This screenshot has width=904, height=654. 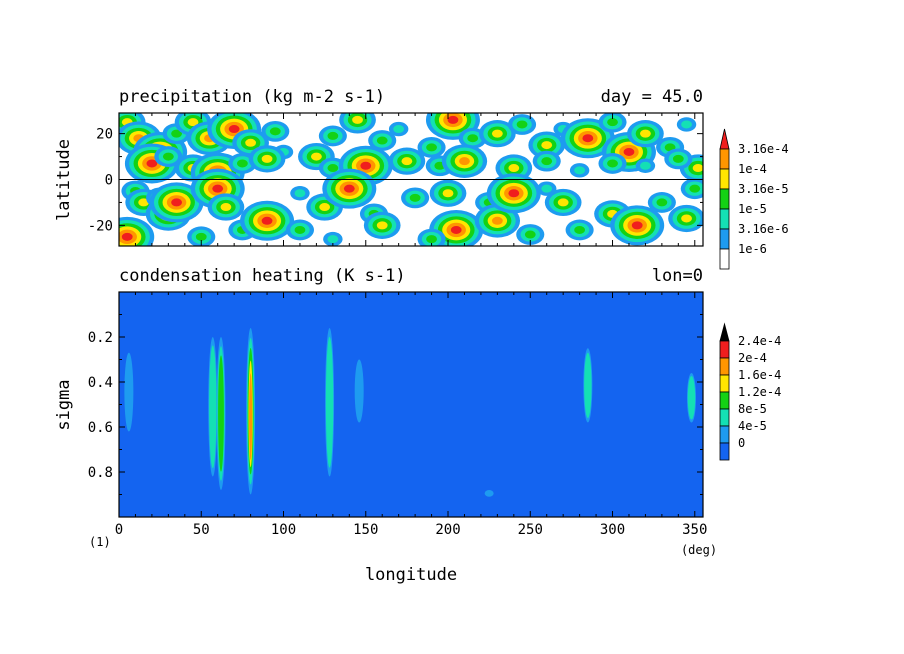 What do you see at coordinates (100, 338) in the screenshot?
I see `y-tick-label: 0.2` at bounding box center [100, 338].